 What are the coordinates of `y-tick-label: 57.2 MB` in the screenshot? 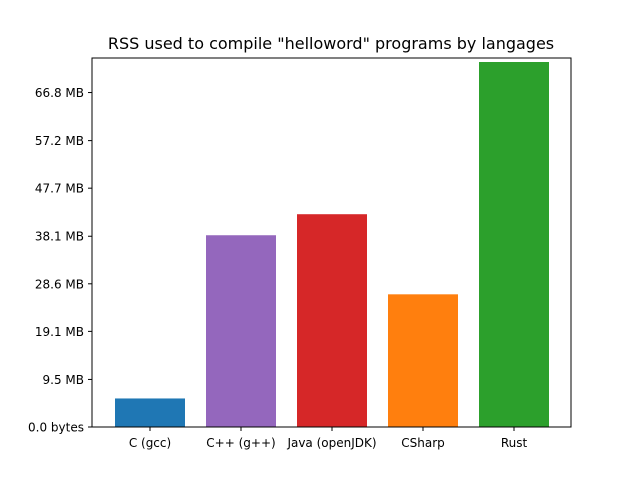 It's located at (59, 141).